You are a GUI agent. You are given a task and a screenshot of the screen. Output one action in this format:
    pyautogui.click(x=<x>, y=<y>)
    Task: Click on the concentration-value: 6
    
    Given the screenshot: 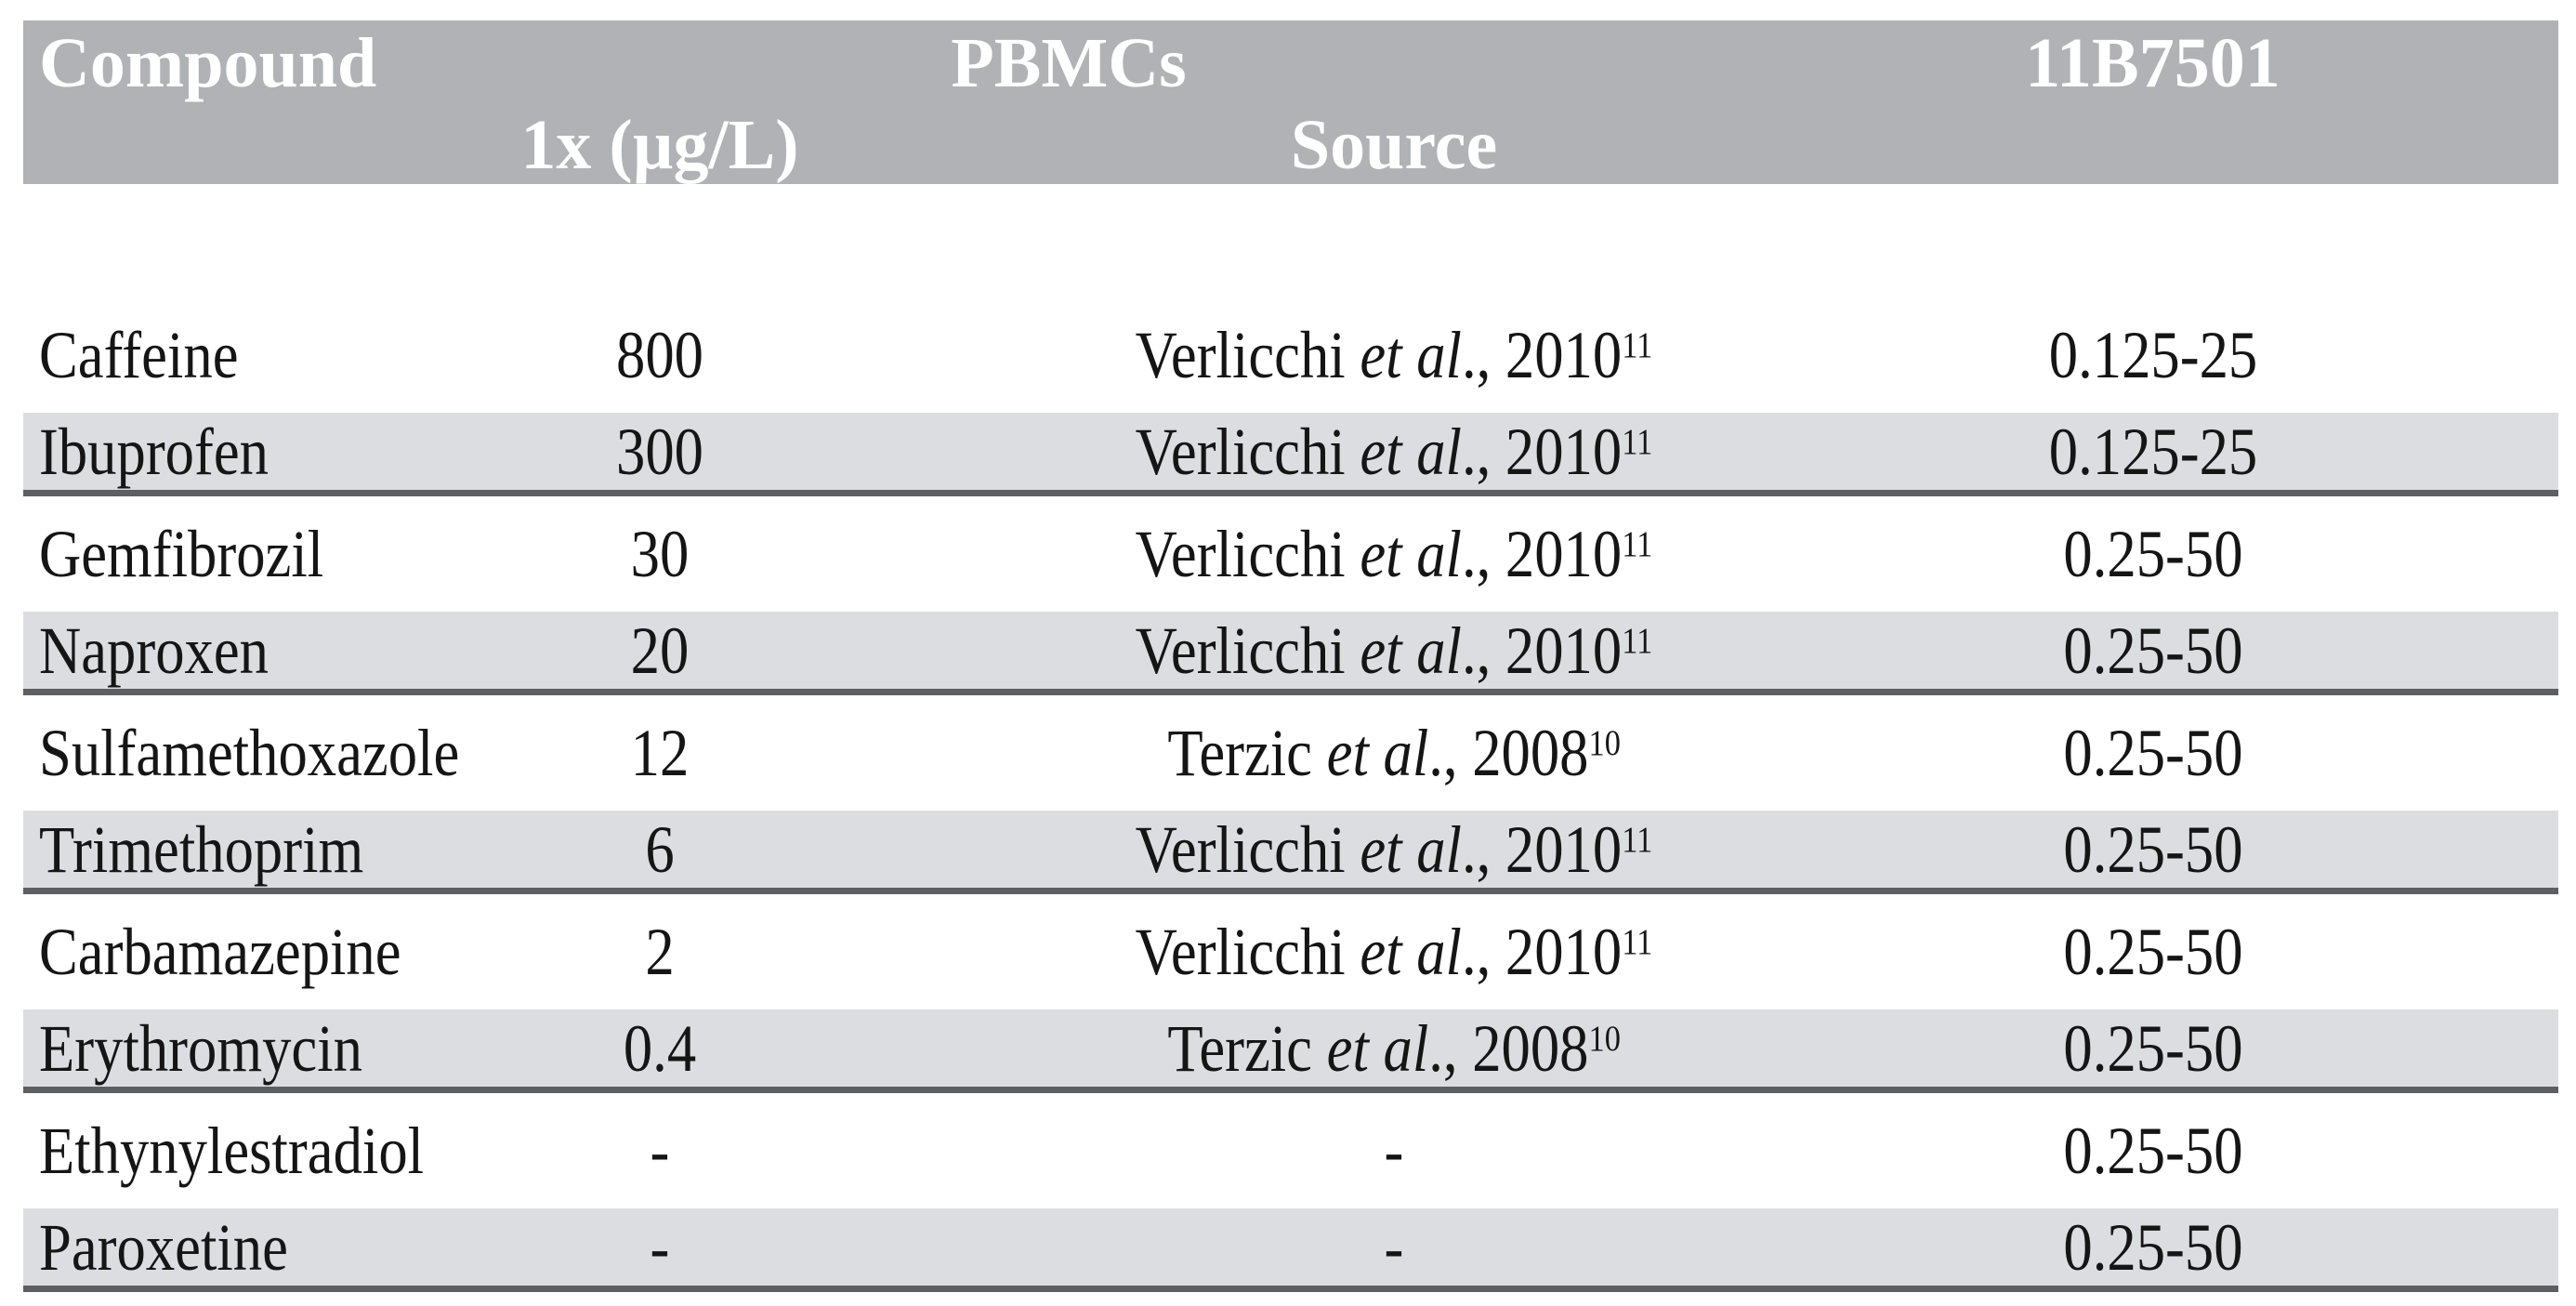 What is the action you would take?
    pyautogui.click(x=660, y=849)
    